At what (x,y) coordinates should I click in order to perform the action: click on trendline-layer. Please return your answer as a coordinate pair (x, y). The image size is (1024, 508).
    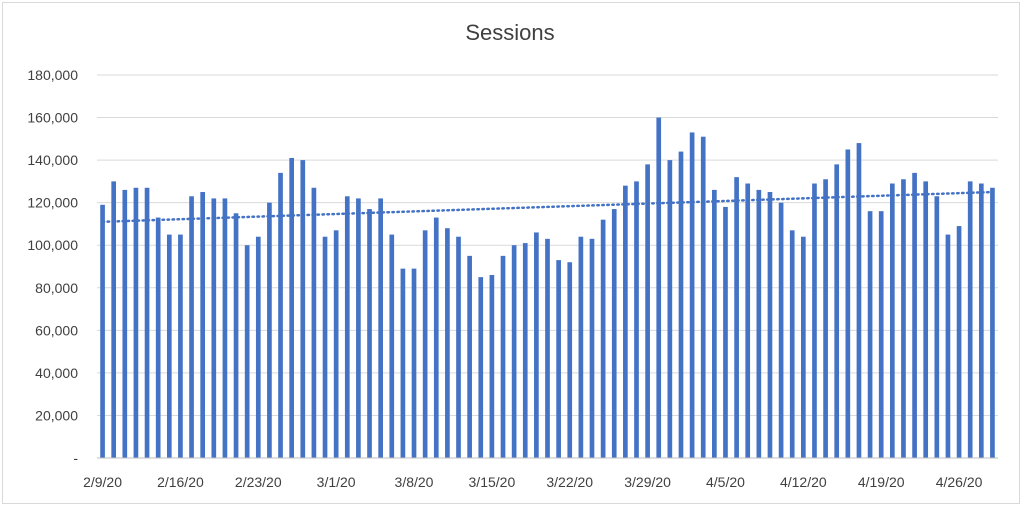
    Looking at the image, I should click on (547, 207).